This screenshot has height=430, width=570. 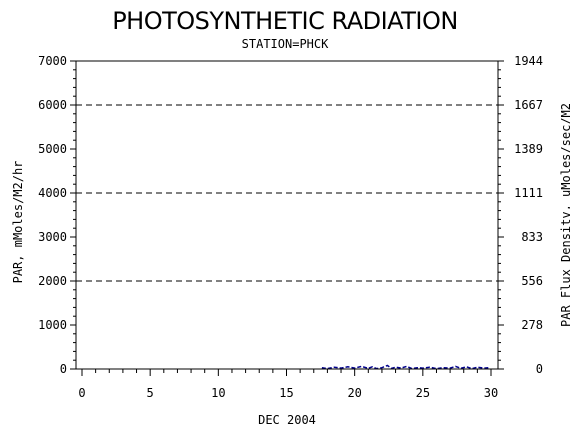 What do you see at coordinates (81, 393) in the screenshot?
I see `x-tick-label: 0` at bounding box center [81, 393].